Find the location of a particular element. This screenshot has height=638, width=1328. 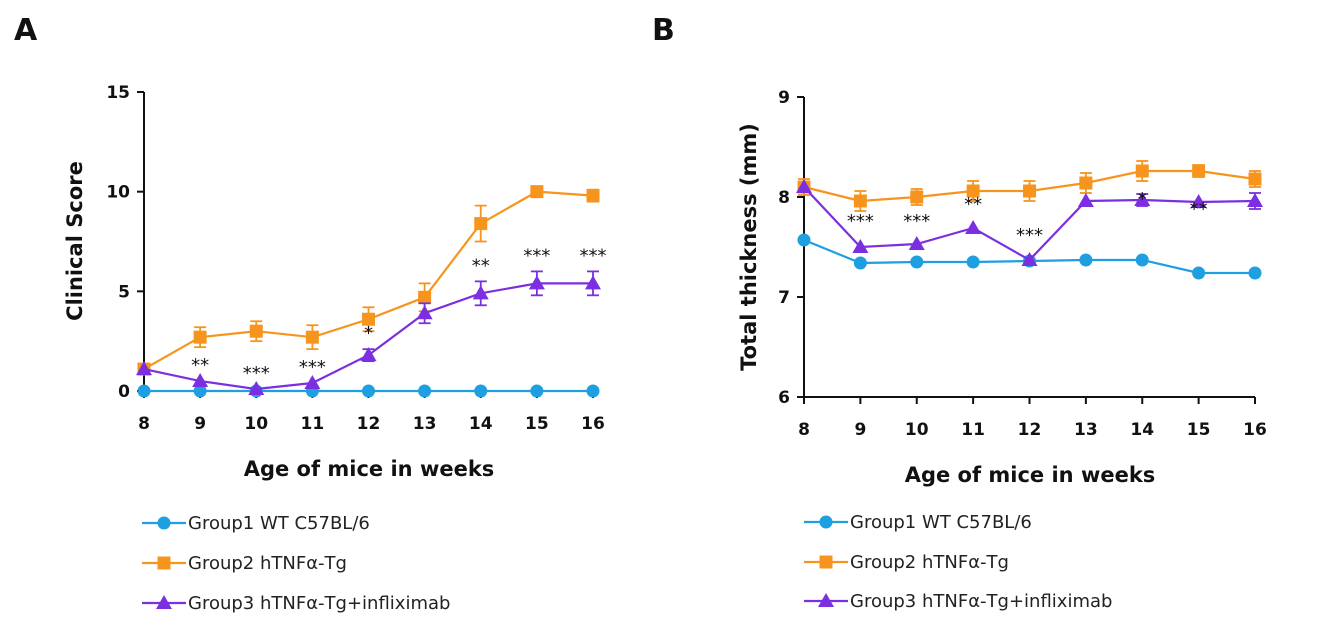

panel-a-significance-label: * is located at coordinates (368, 333).